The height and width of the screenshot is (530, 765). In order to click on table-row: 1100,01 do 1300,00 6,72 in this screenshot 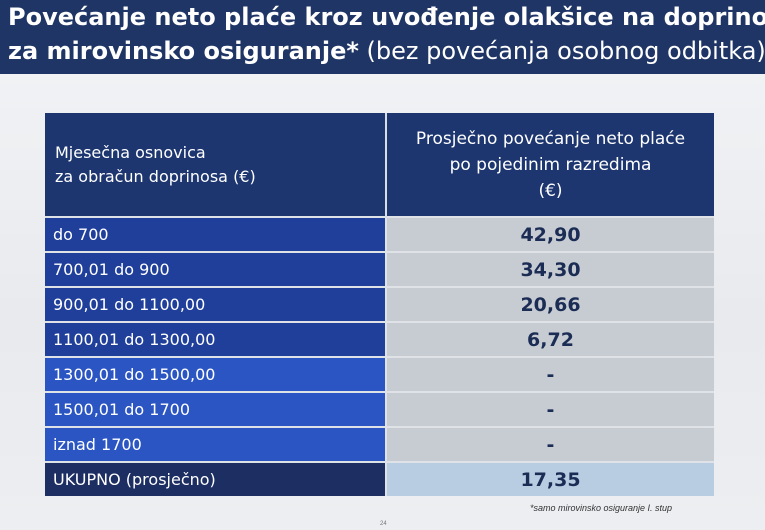, I will do `click(379, 339)`.